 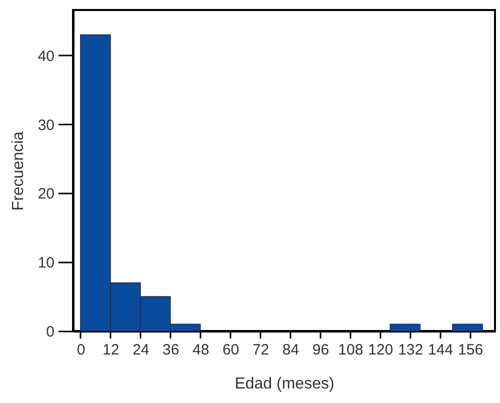 I want to click on x-axis-title: Edad (meses), so click(x=284, y=384).